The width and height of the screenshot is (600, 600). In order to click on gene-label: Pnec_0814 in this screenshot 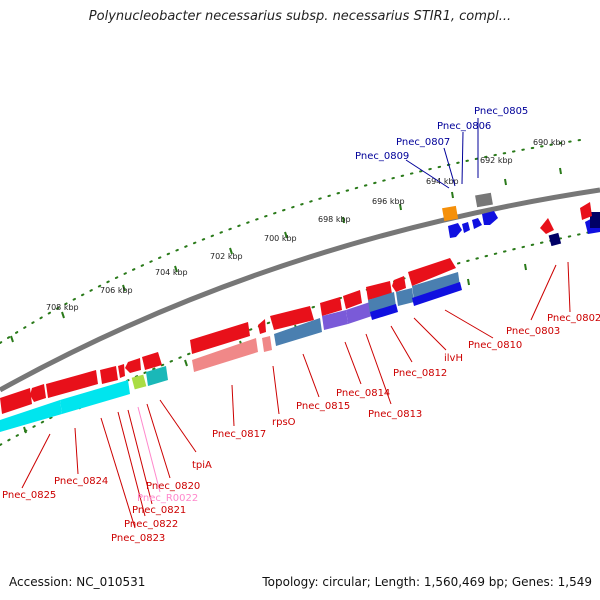, I will do `click(363, 393)`.